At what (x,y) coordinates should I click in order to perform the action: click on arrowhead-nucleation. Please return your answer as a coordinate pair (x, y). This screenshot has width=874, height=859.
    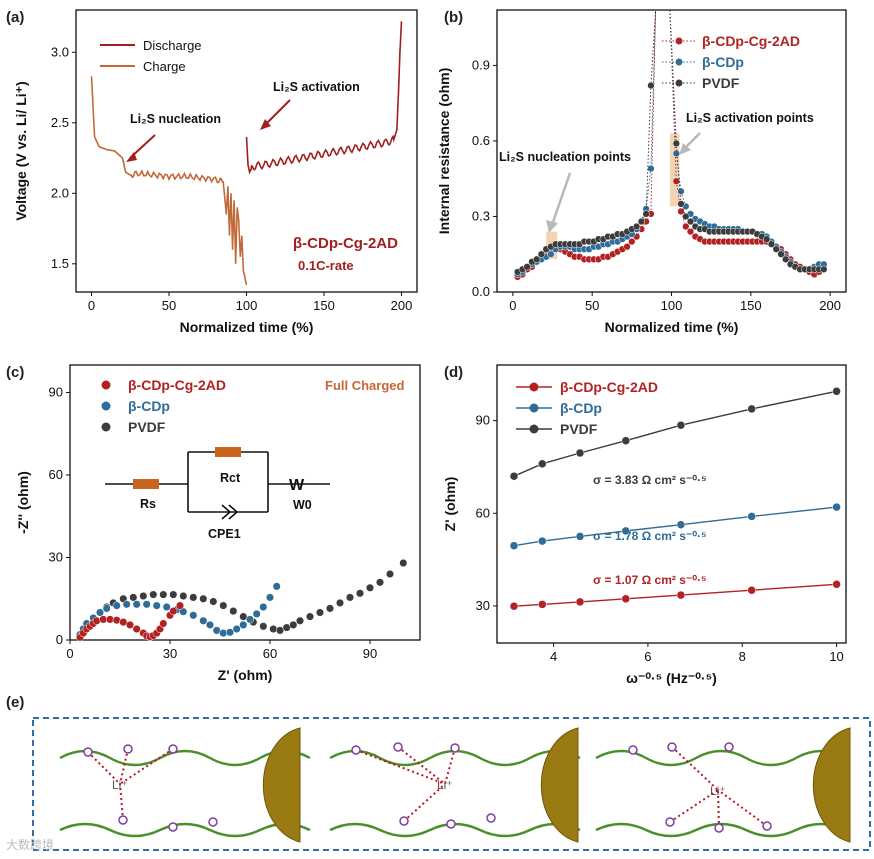
    Looking at the image, I should click on (131, 157).